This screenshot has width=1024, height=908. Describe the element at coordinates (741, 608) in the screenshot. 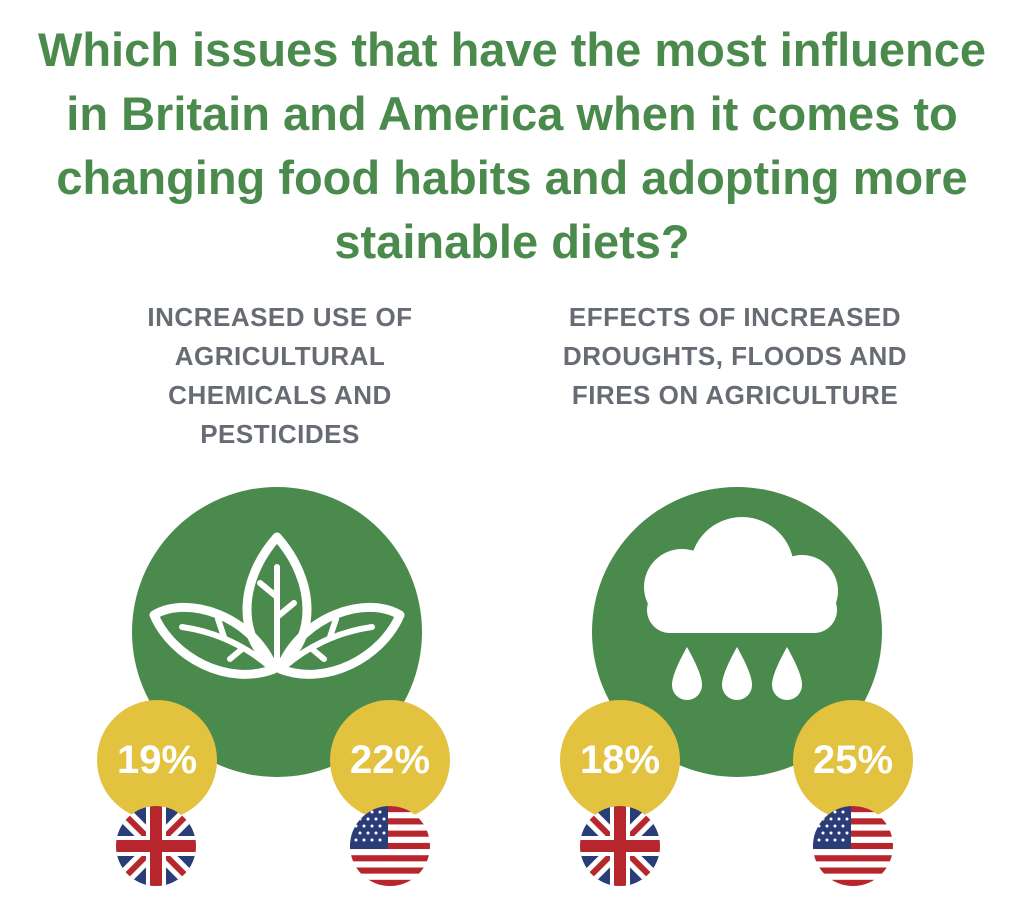

I see `rain-cloud-icon` at that location.